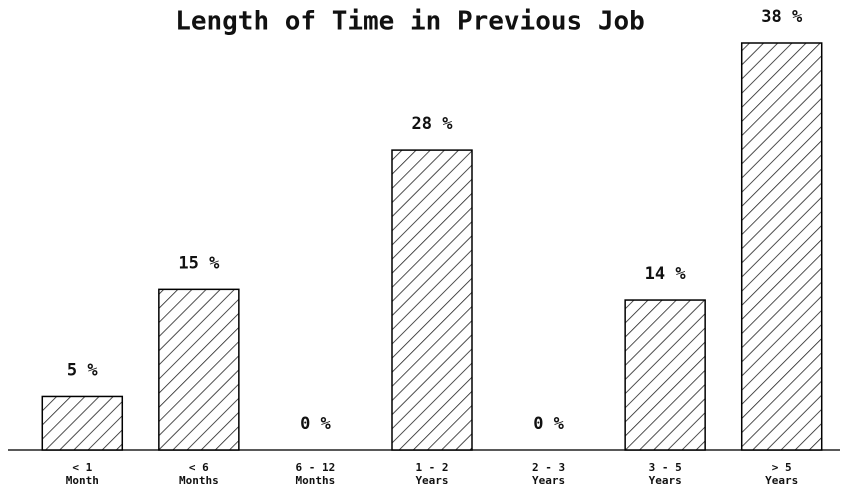 The width and height of the screenshot is (845, 495). I want to click on x-tick-label: 6 - 12, so click(316, 467).